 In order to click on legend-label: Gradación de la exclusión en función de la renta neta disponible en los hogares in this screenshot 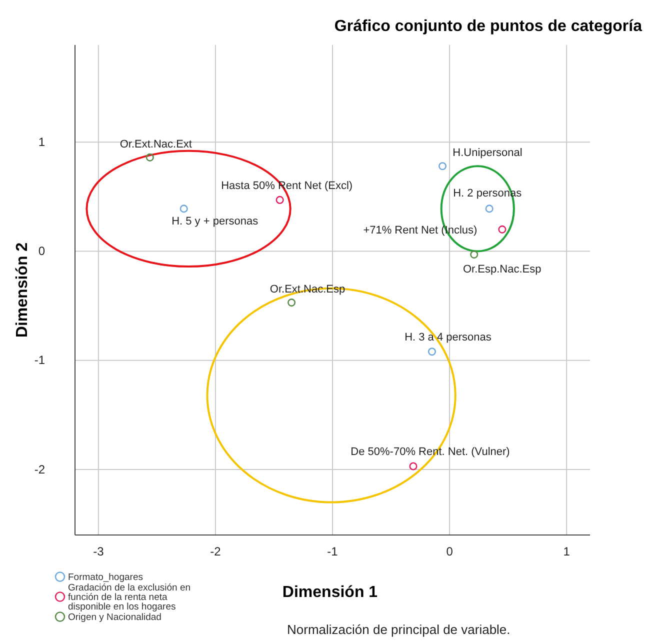, I will do `click(129, 597)`.